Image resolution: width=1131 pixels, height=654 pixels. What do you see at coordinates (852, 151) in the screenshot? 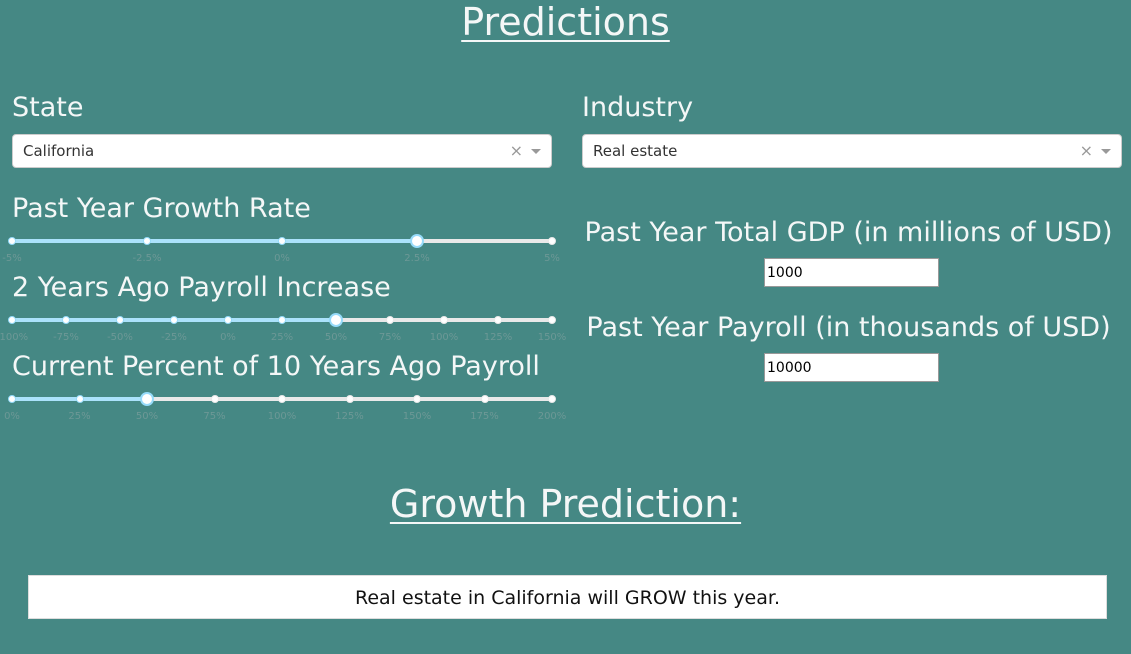
I see `industry-select: Real estate ×` at bounding box center [852, 151].